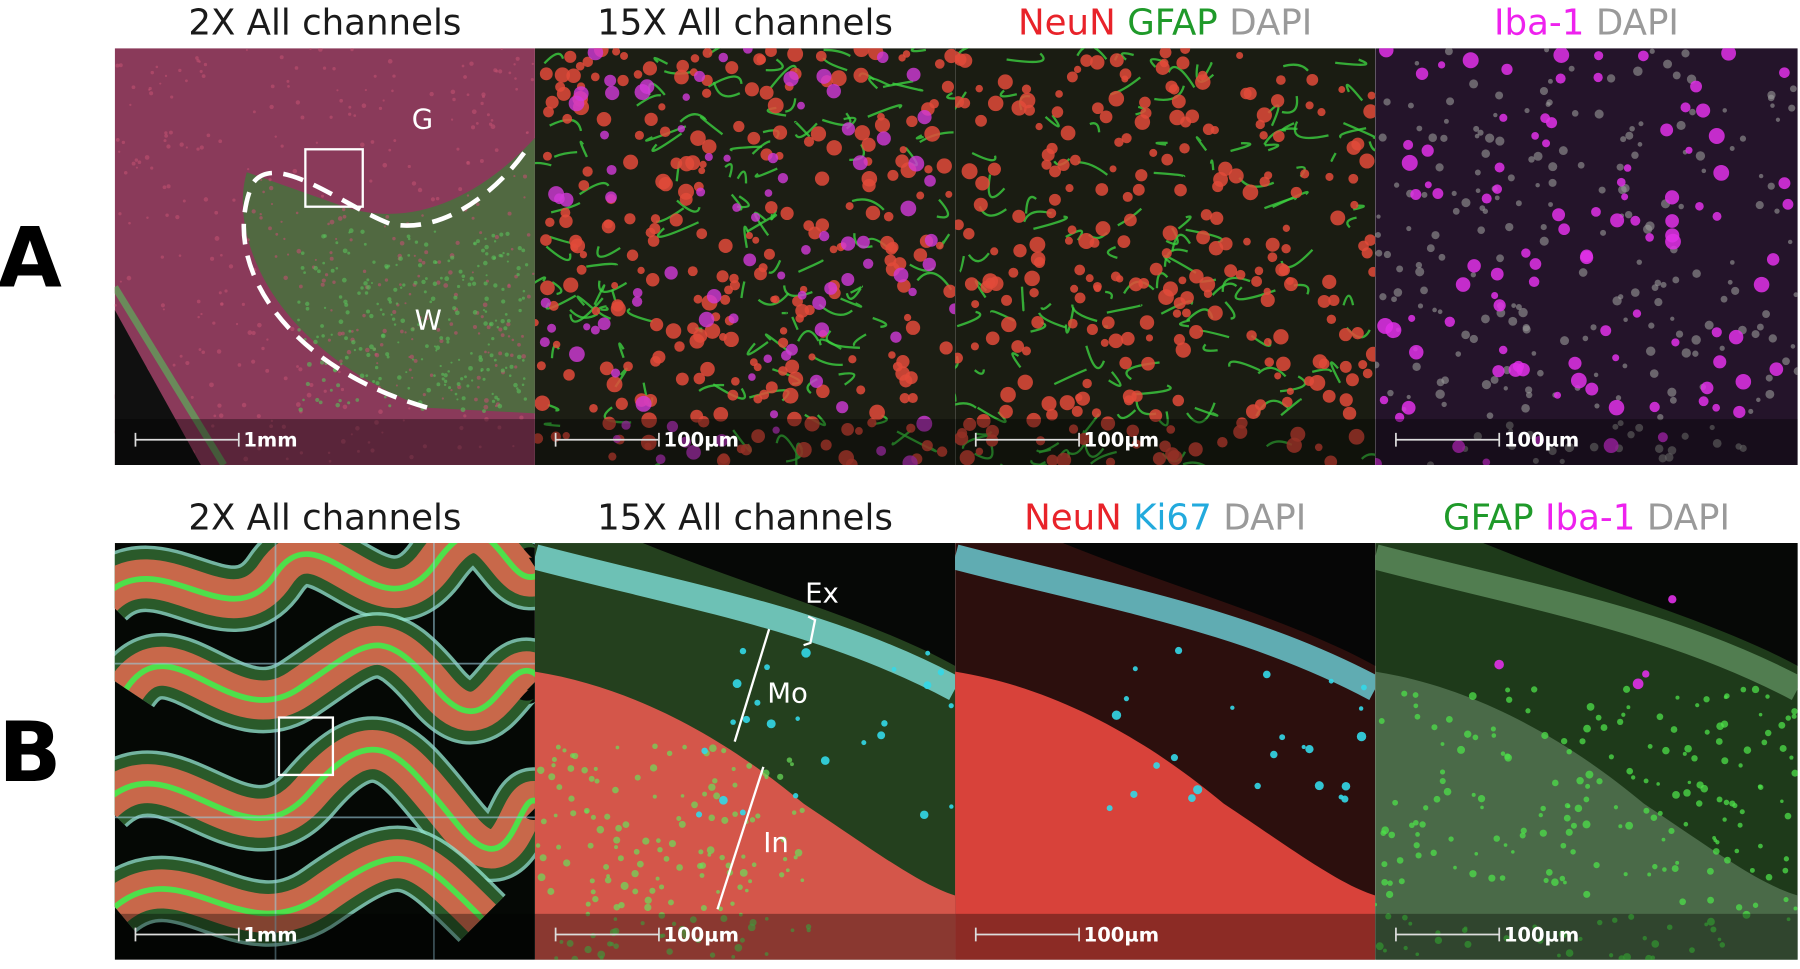 Image resolution: width=1800 pixels, height=969 pixels. What do you see at coordinates (324, 517) in the screenshot?
I see `title-word: 2X All channels` at bounding box center [324, 517].